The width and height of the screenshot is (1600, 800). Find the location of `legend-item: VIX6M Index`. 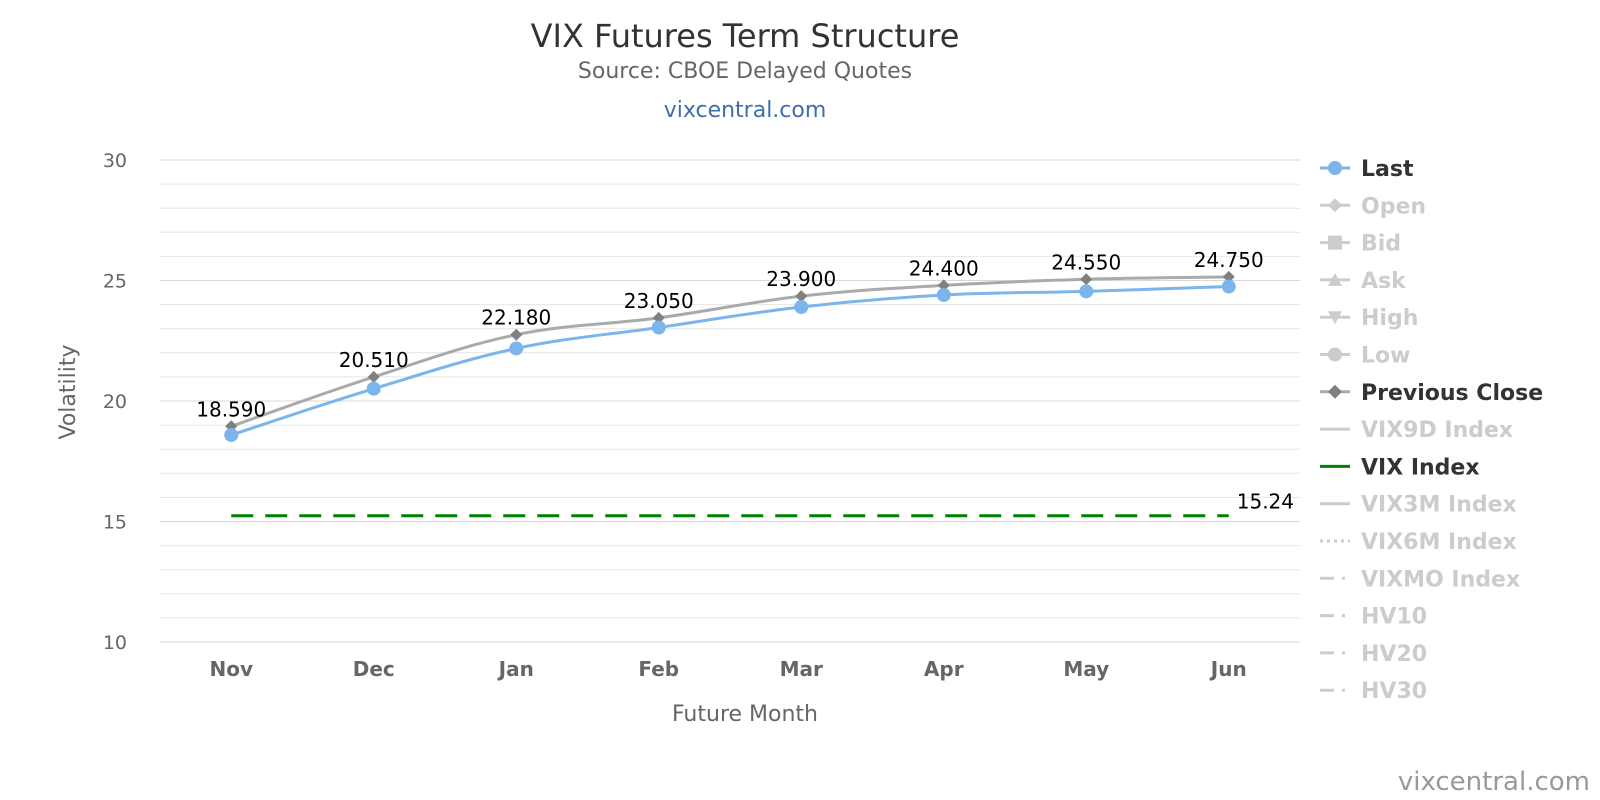

legend-item: VIX6M Index is located at coordinates (1418, 542).